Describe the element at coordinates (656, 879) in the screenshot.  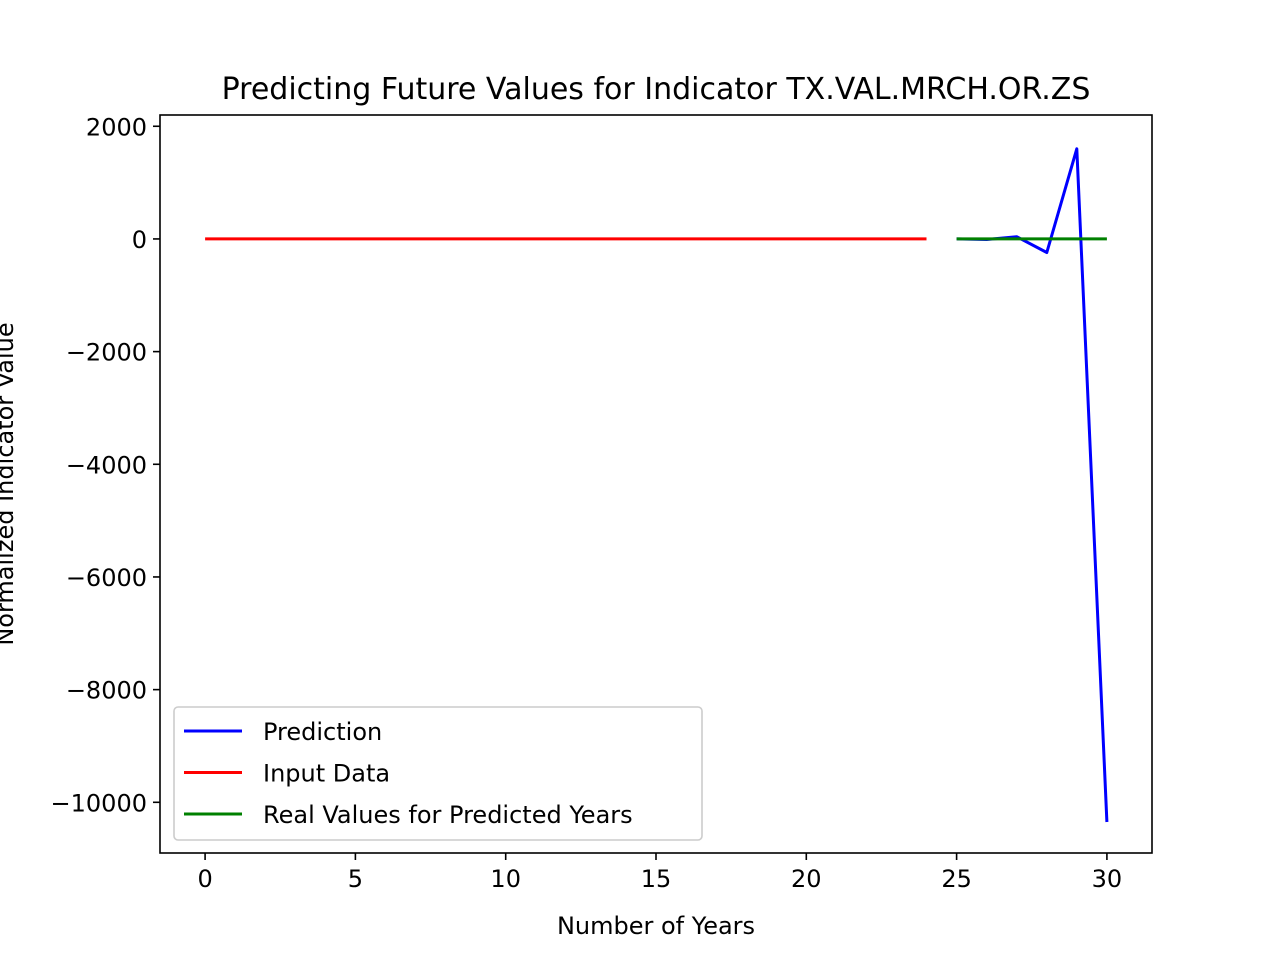
I see `x-tick-label: 15` at that location.